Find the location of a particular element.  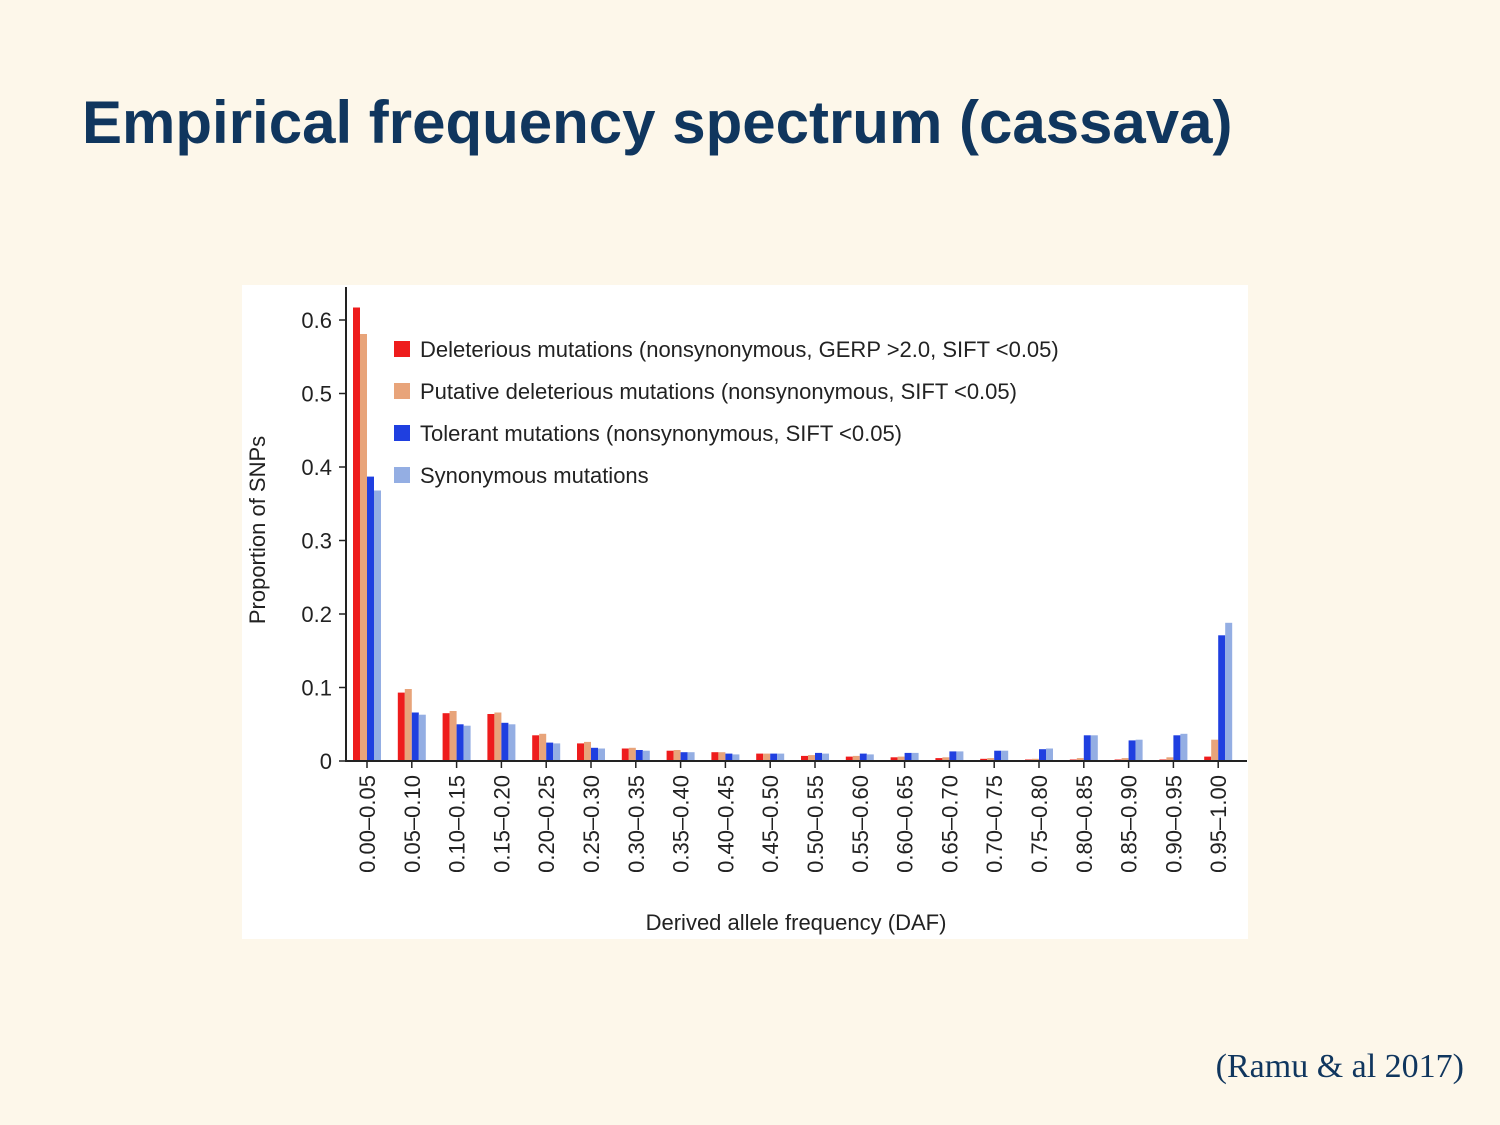

x-tick-label: 0.05–0.10 is located at coordinates (412, 824).